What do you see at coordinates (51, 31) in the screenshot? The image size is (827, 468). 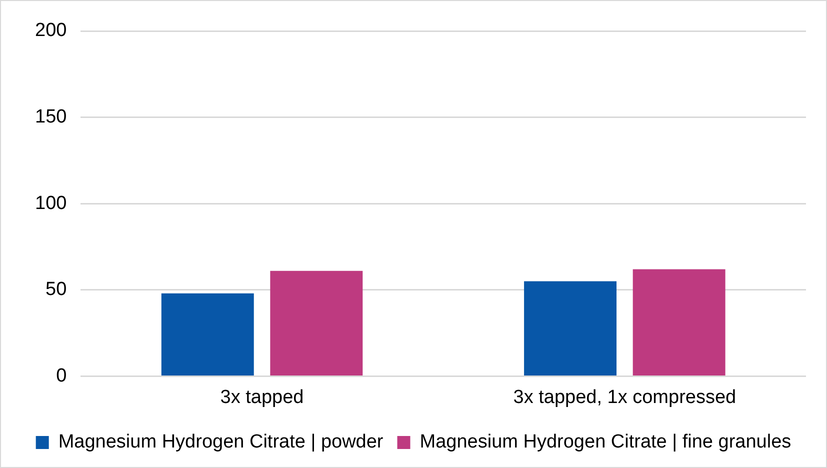 I see `y-tick-label: 200` at bounding box center [51, 31].